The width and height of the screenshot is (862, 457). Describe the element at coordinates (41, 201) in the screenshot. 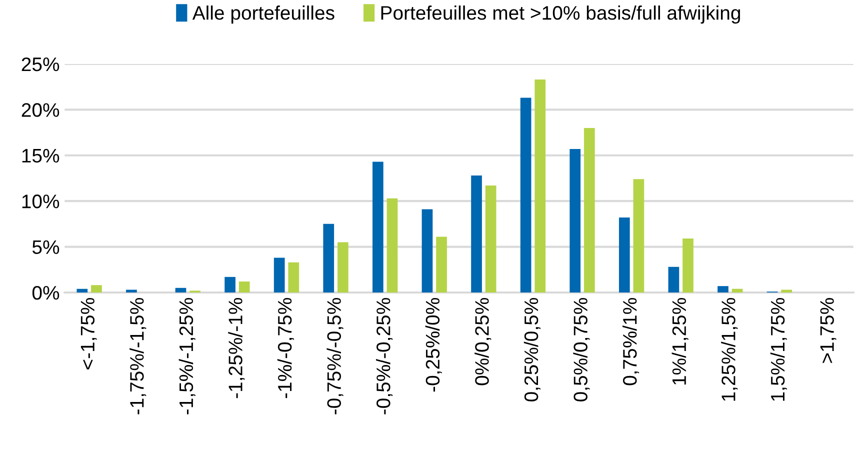

I see `y-tick-label: 10%` at that location.